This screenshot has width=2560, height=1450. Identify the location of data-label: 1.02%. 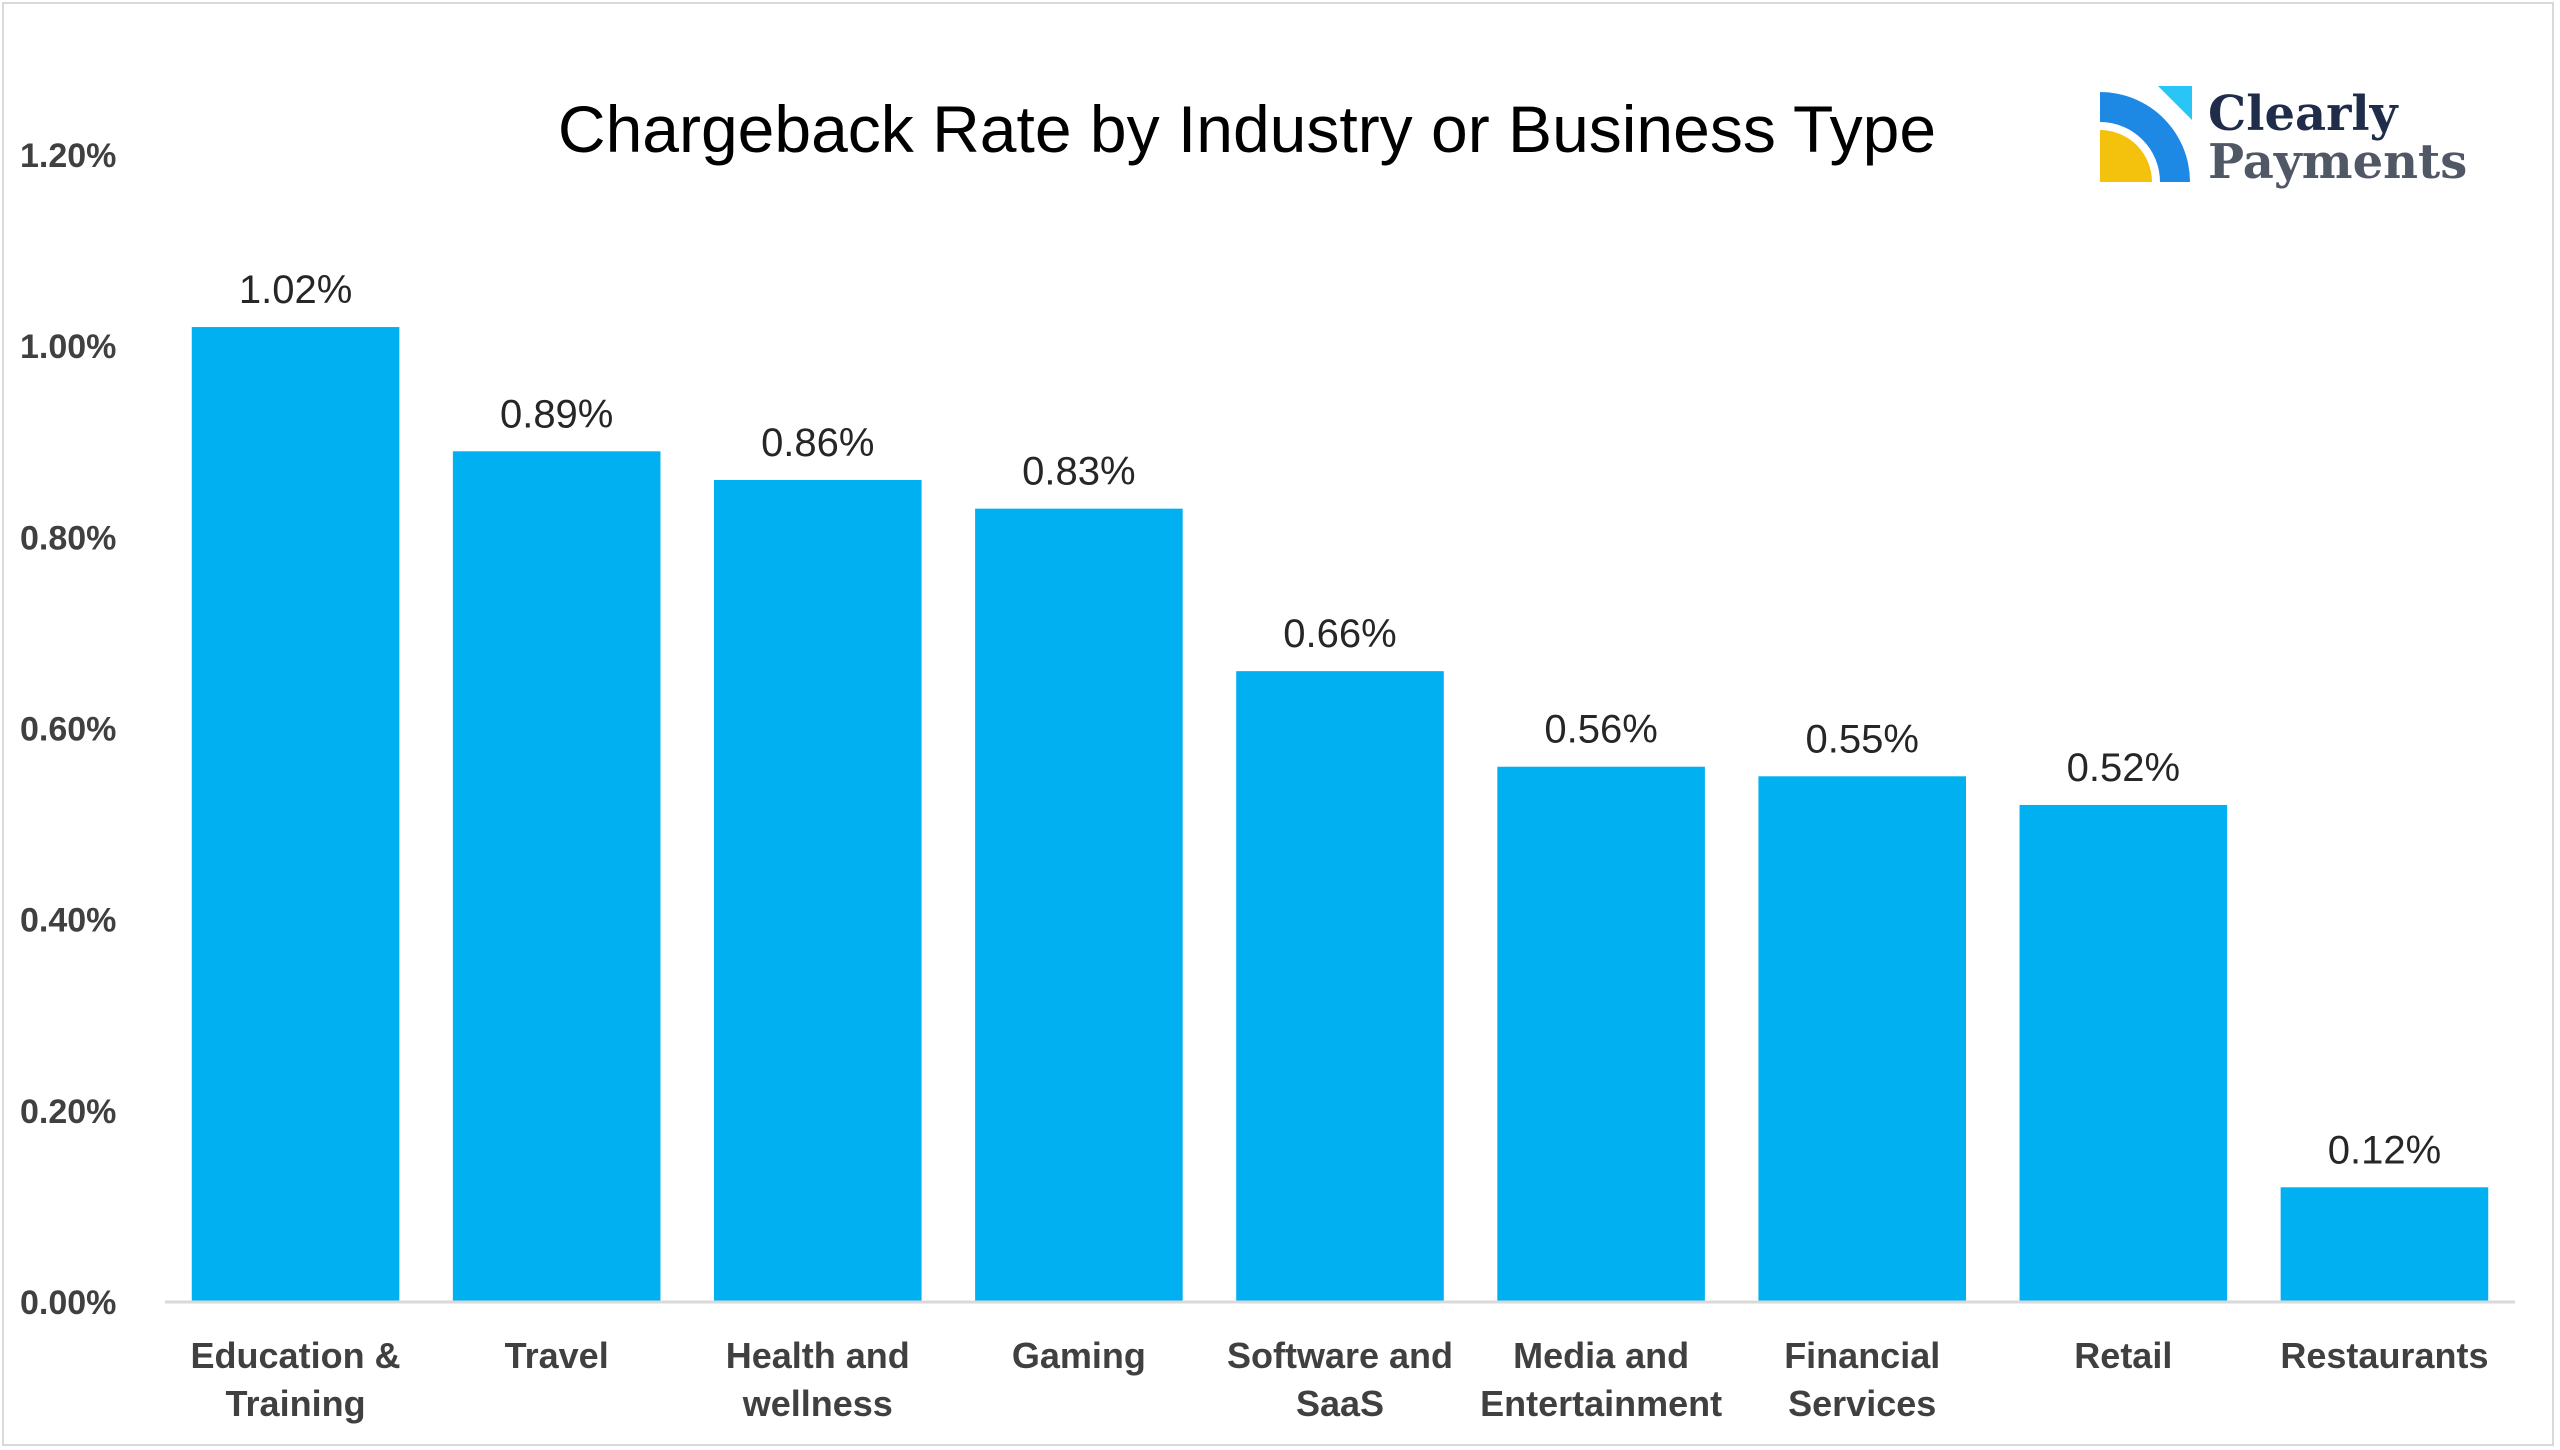
(295, 290).